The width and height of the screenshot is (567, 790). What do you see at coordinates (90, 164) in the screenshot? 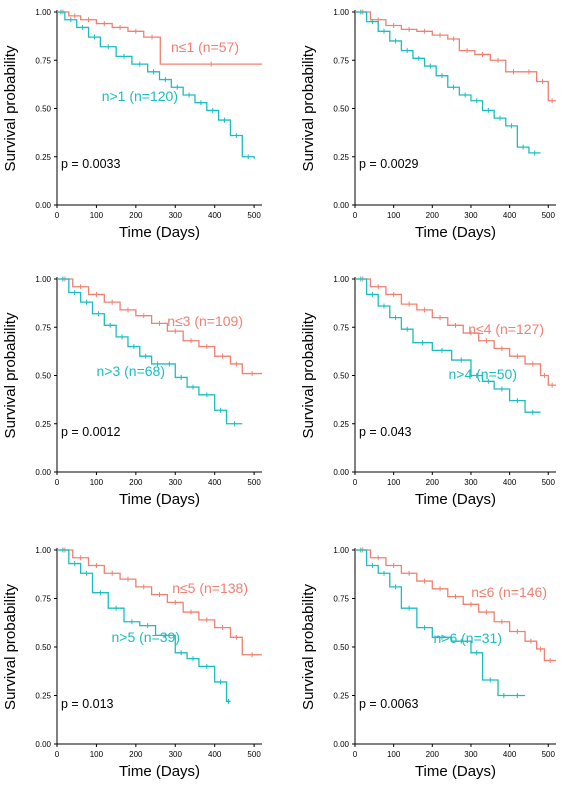
I see `p-value-label: p = 0.0033` at bounding box center [90, 164].